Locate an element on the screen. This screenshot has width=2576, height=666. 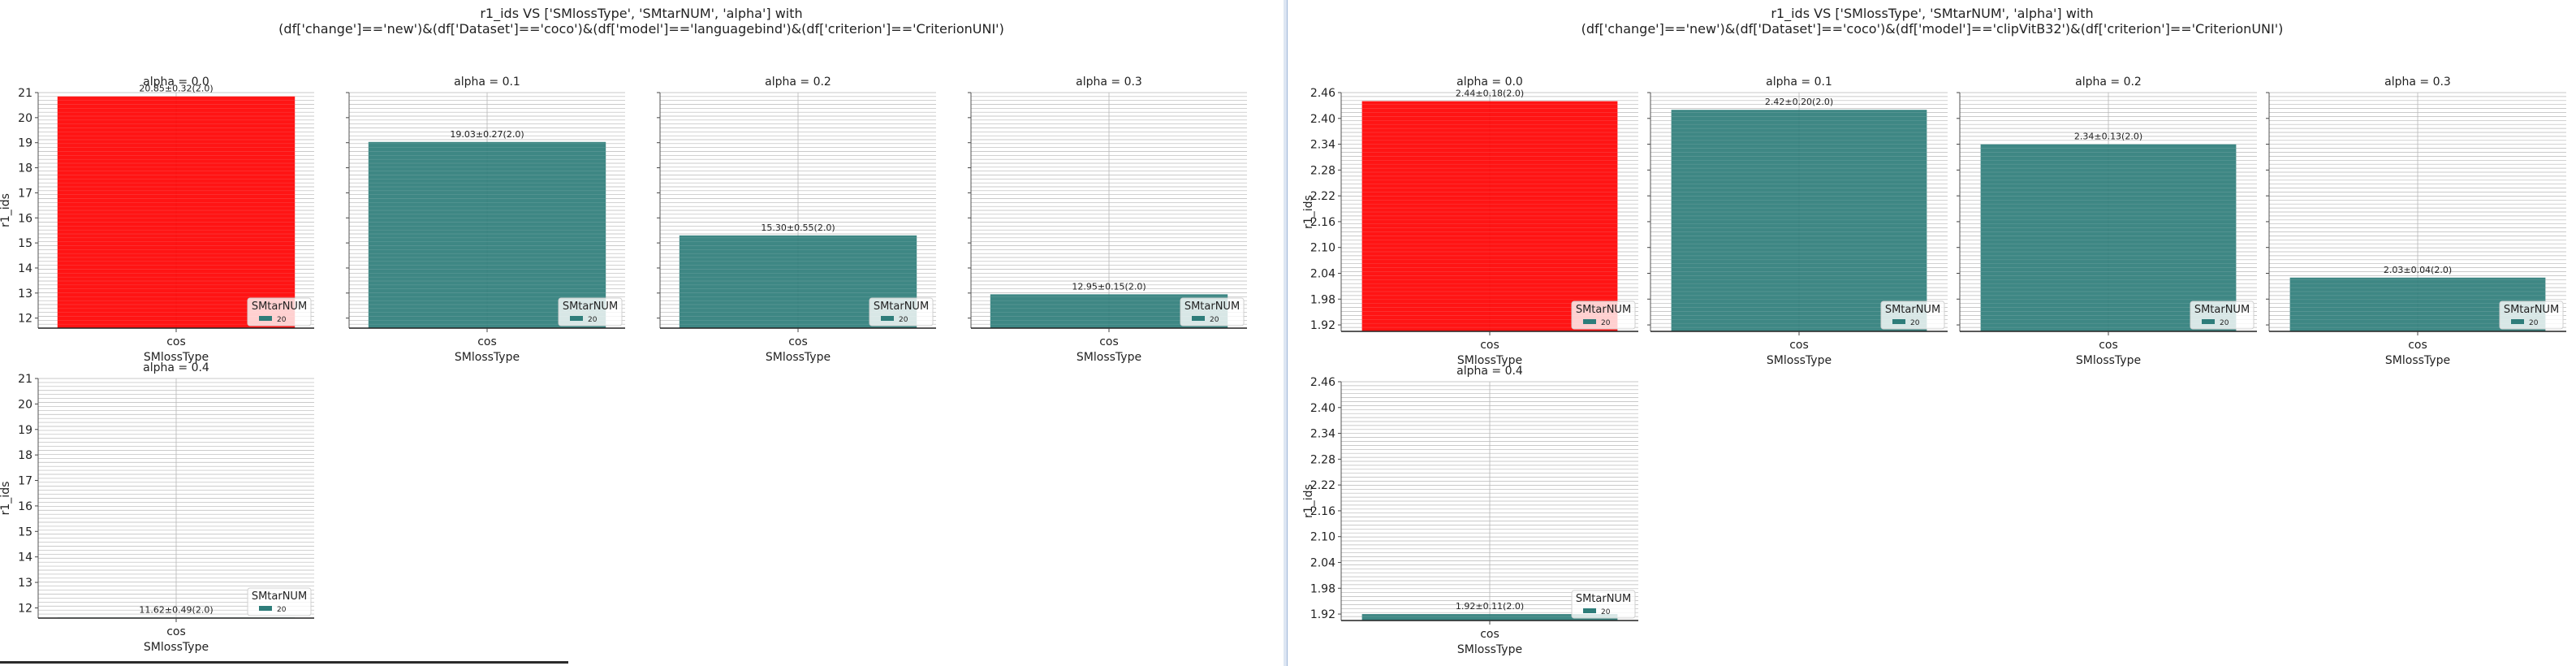
bottom-scrollbar is located at coordinates (284, 662).